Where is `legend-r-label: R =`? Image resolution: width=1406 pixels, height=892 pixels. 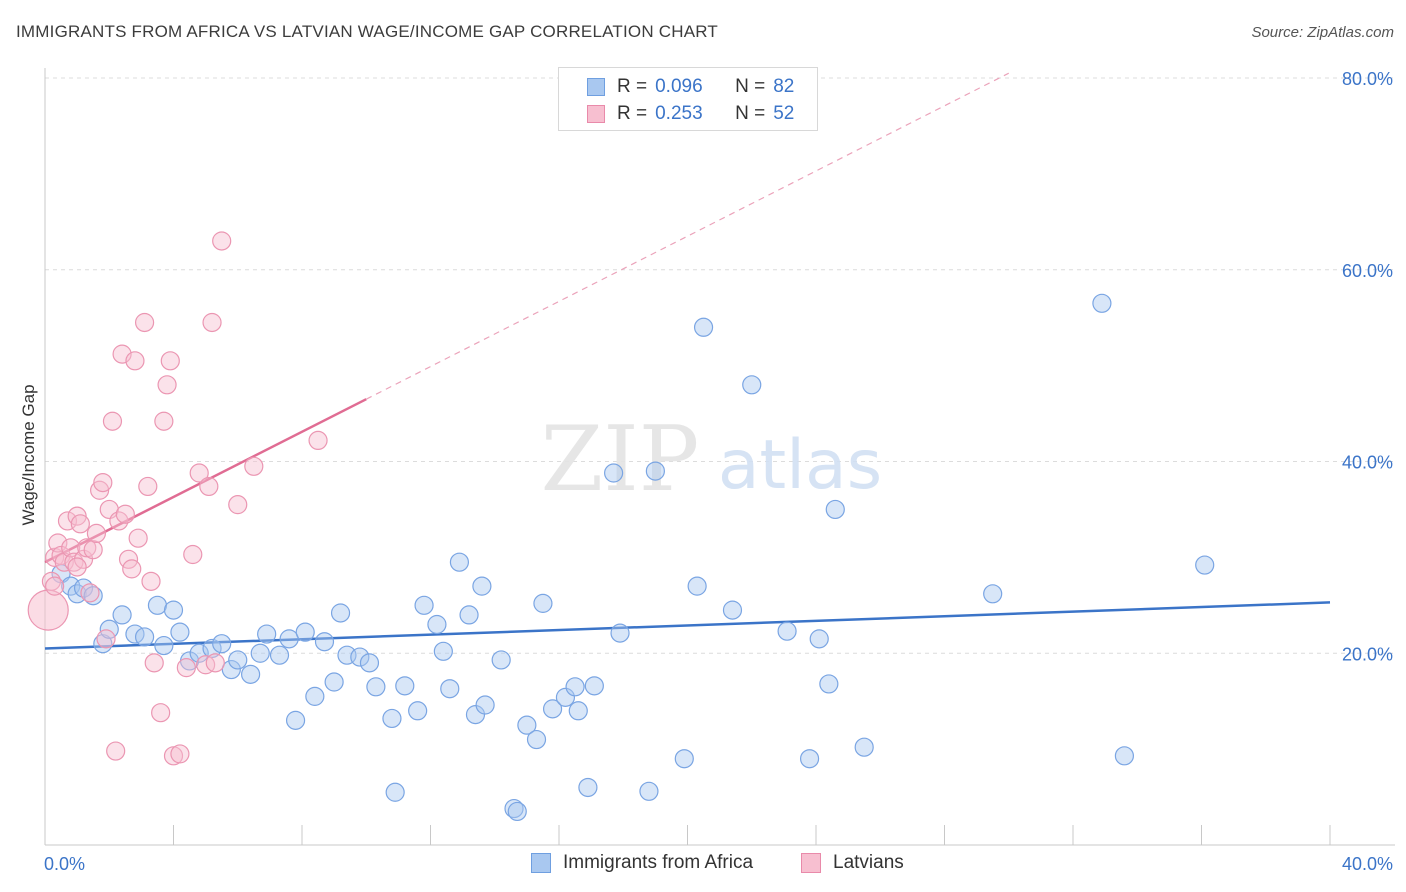 legend-r-label: R = is located at coordinates (632, 113).